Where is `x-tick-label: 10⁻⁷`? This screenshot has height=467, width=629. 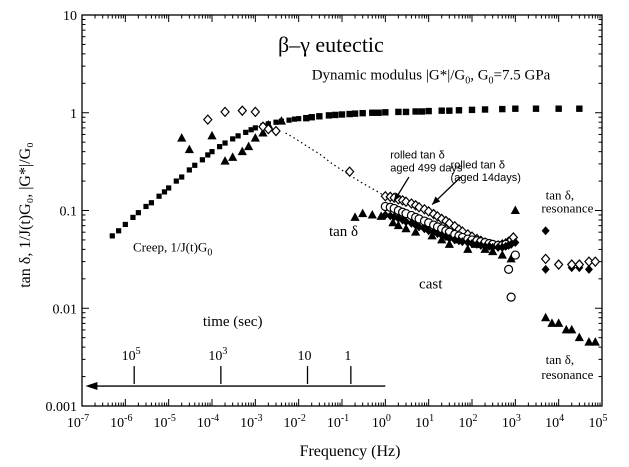
x-tick-label: 10⁻⁷ is located at coordinates (78, 422).